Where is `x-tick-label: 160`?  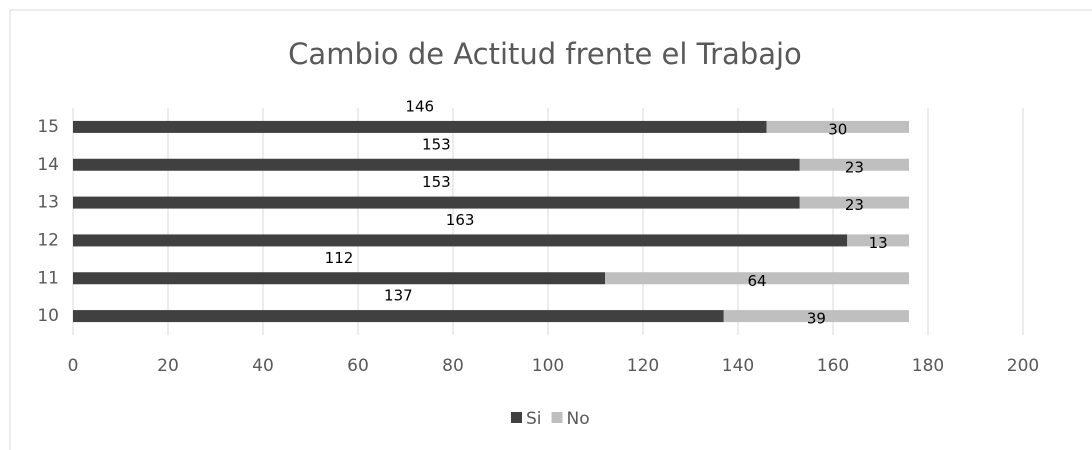
x-tick-label: 160 is located at coordinates (833, 366).